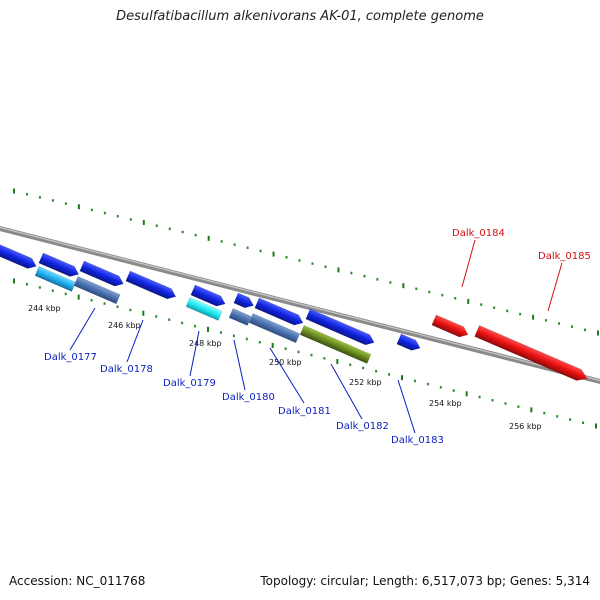 The height and width of the screenshot is (600, 600). What do you see at coordinates (124, 325) in the screenshot?
I see `tick-label: 246 kbp` at bounding box center [124, 325].